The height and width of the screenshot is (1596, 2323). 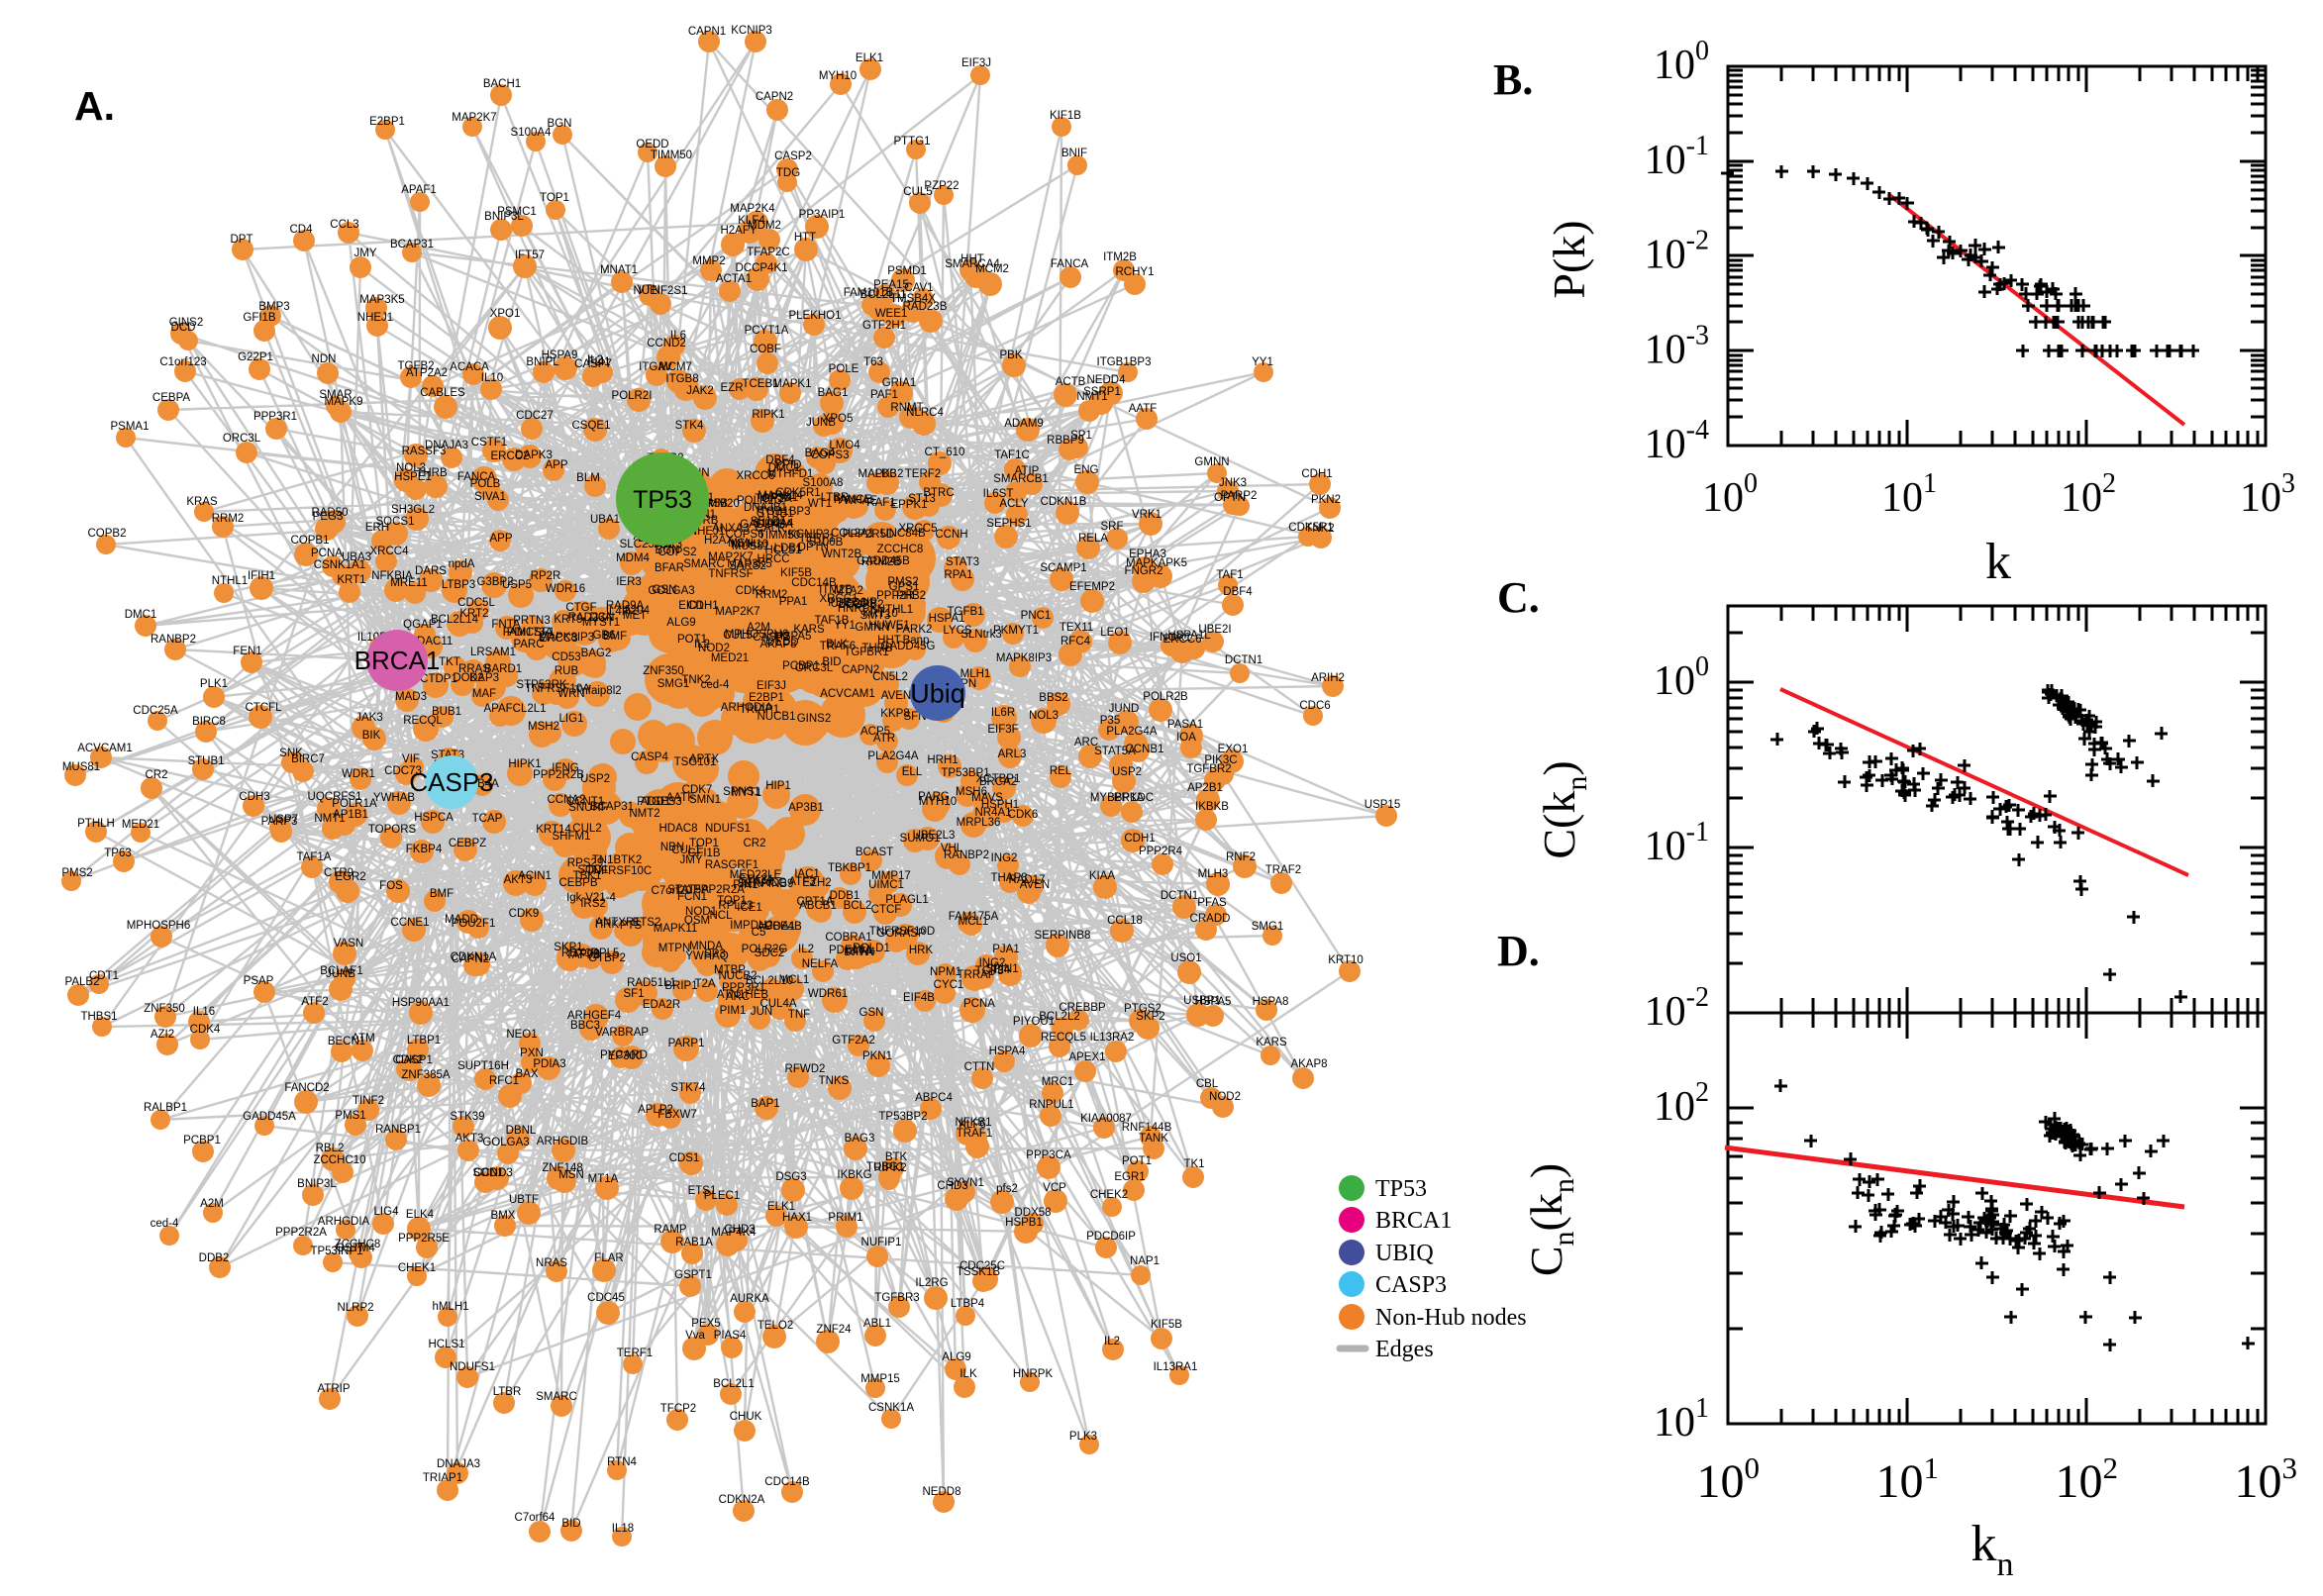 I want to click on svg-text: TDG, so click(x=788, y=173).